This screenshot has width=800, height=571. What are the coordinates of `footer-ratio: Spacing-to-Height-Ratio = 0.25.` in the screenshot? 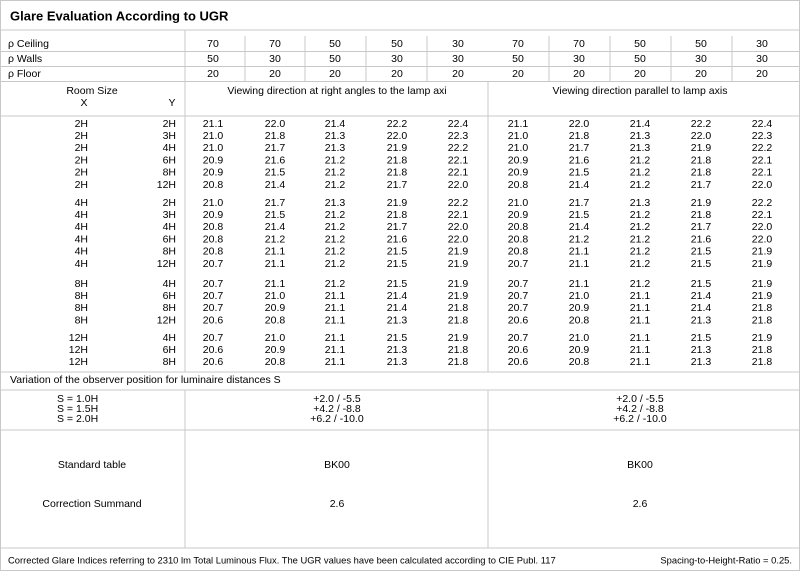 It's located at (726, 559).